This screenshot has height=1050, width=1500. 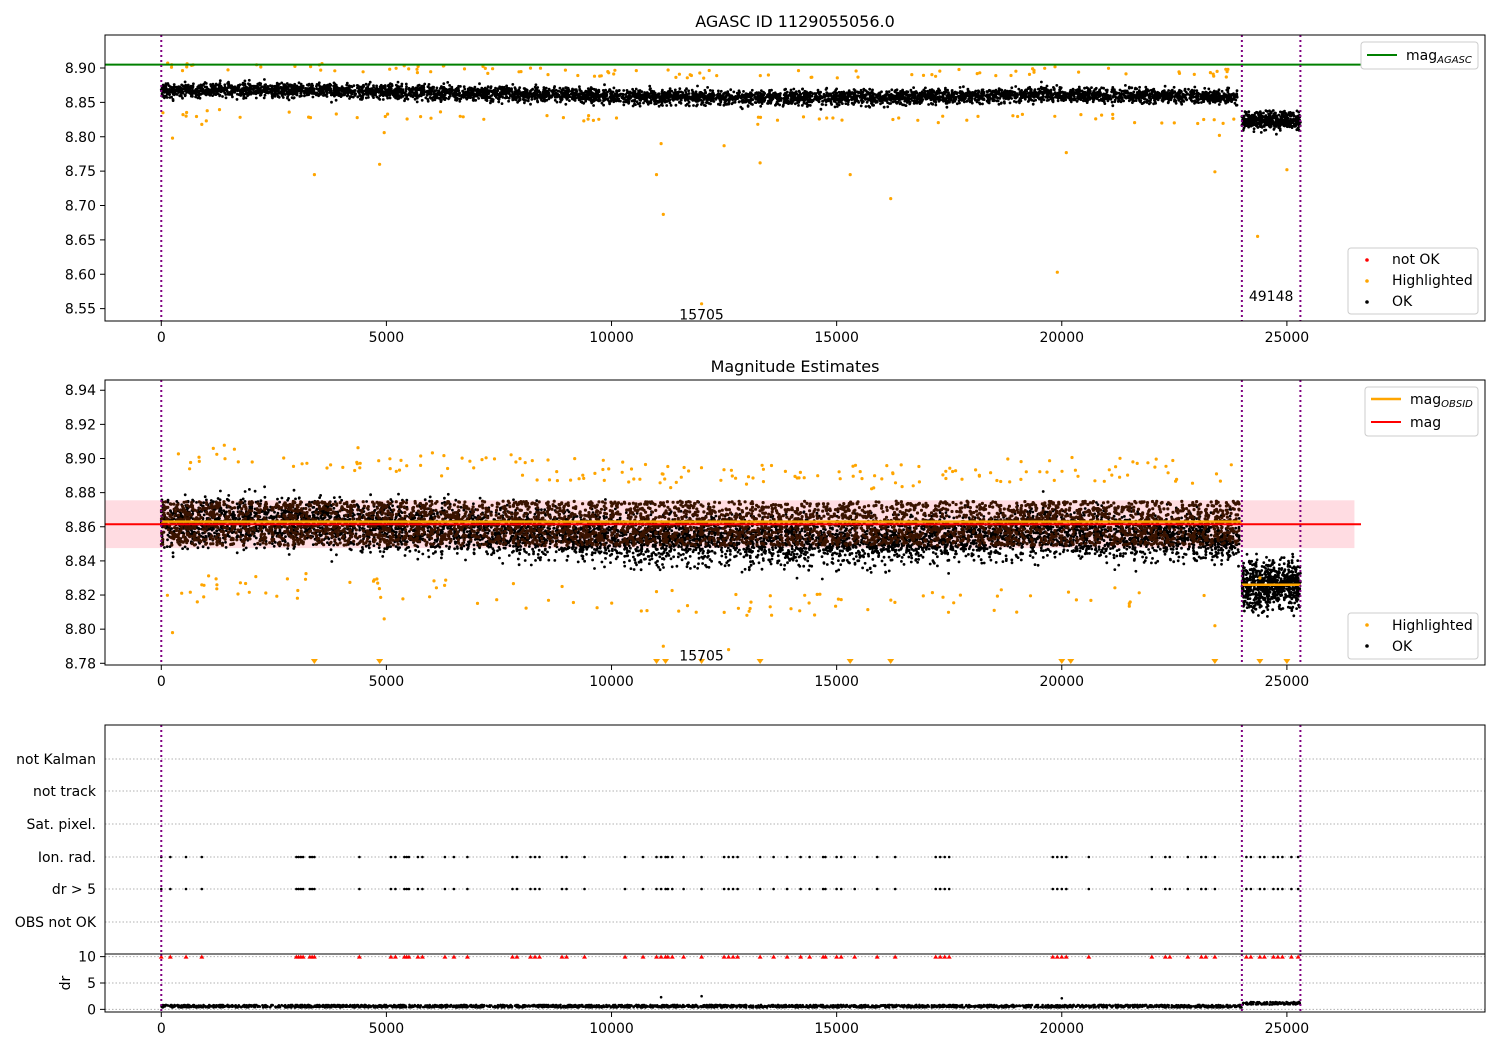 I want to click on p1-legend-notok-label: not OK, so click(x=1416, y=260).